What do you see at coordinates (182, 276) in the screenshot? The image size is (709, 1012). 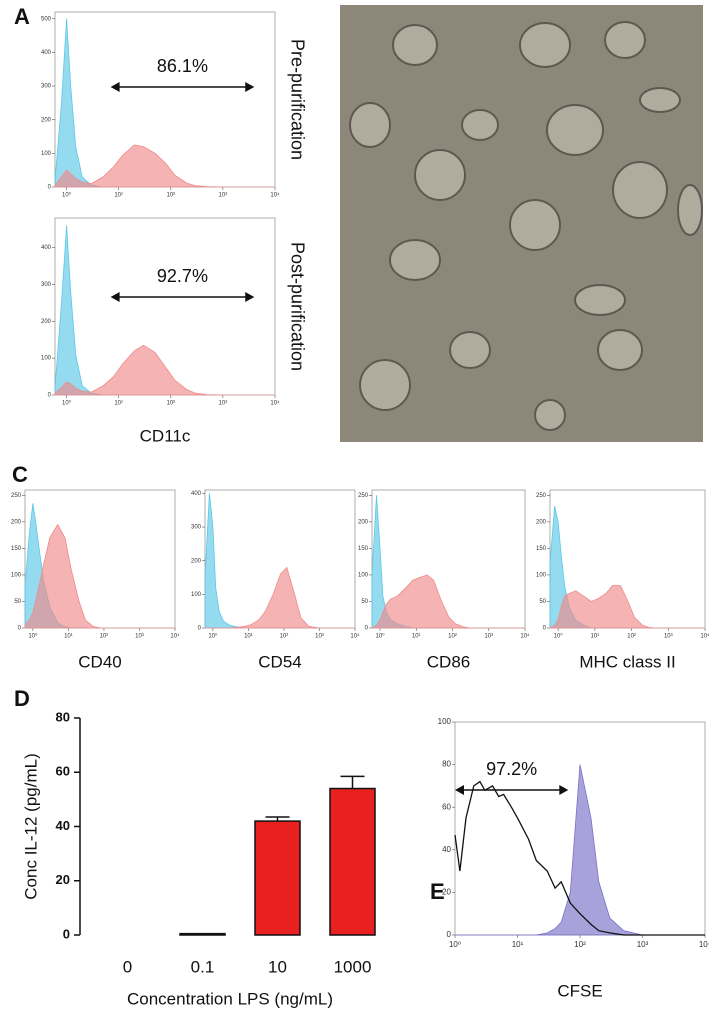 I see `annotation: 92.7%` at bounding box center [182, 276].